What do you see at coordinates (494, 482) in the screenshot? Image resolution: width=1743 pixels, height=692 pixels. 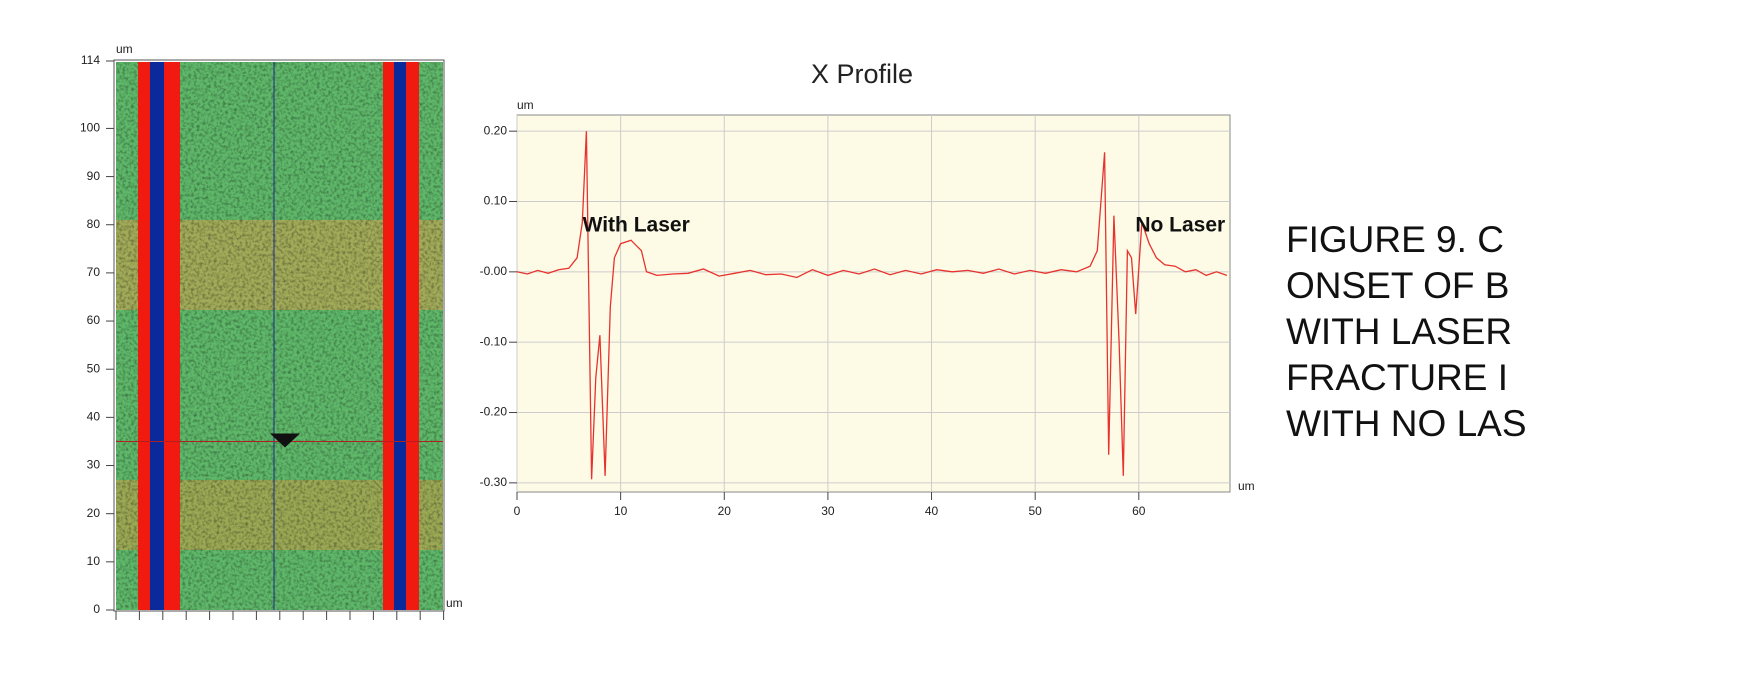 I see `y-tick-label: -0.30` at bounding box center [494, 482].